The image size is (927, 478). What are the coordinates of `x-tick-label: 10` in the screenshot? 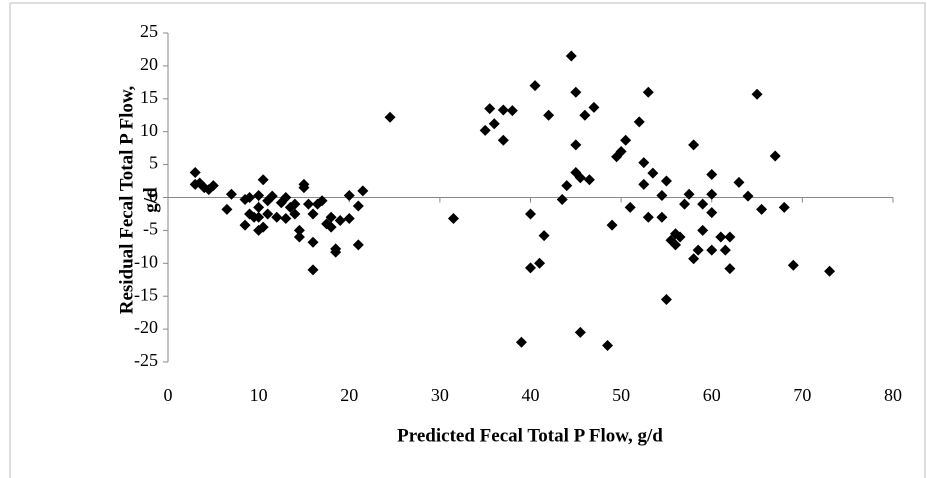 It's located at (259, 395).